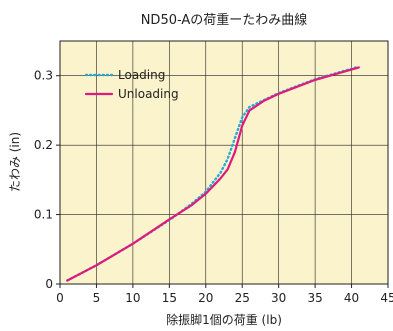 Image resolution: width=393 pixels, height=331 pixels. What do you see at coordinates (148, 94) in the screenshot?
I see `legend-label-unloading: Unloading` at bounding box center [148, 94].